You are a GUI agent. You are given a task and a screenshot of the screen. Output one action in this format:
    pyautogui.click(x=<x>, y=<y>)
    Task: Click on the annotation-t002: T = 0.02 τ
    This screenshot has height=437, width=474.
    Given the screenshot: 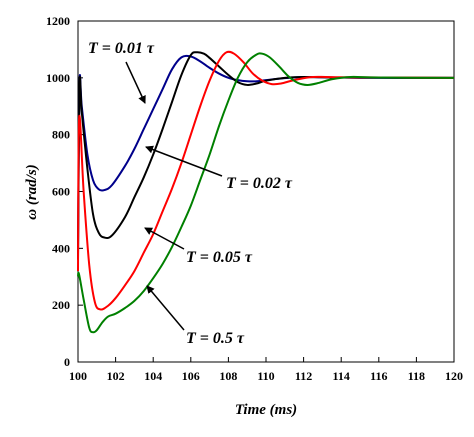 What is the action you would take?
    pyautogui.click(x=259, y=183)
    